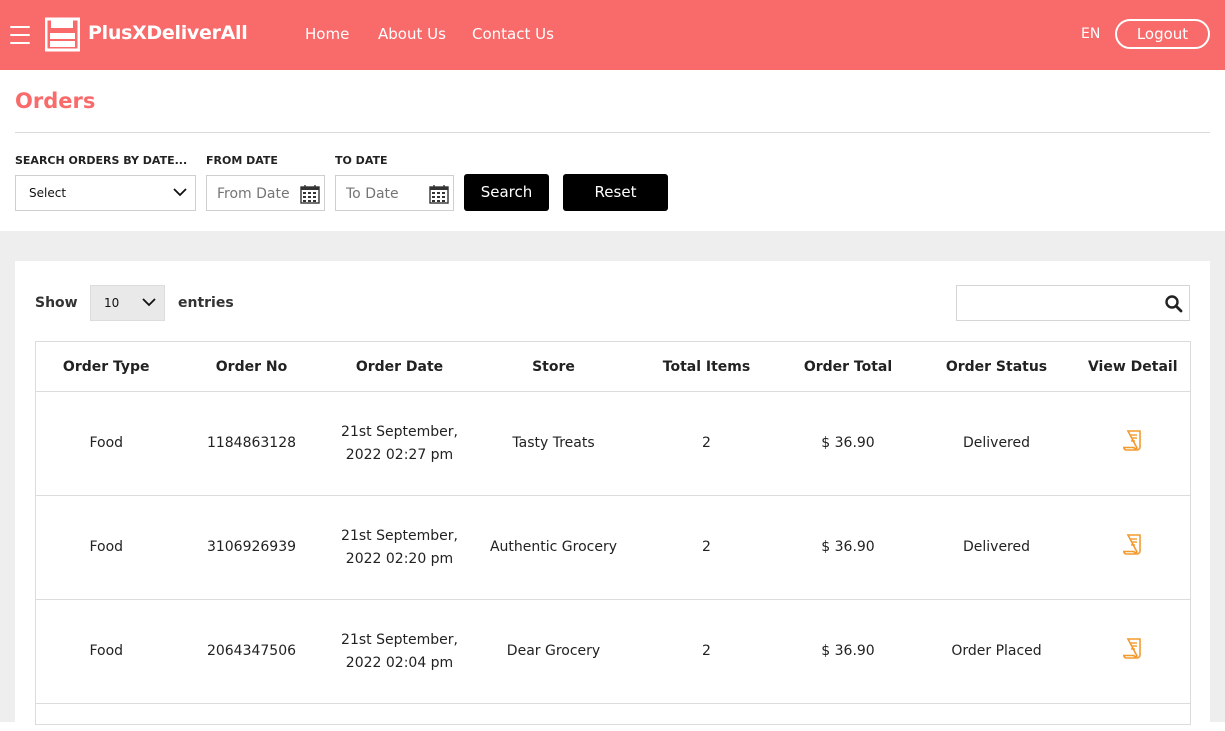 The image size is (1225, 731). What do you see at coordinates (206, 303) in the screenshot?
I see `entries-label: entries` at bounding box center [206, 303].